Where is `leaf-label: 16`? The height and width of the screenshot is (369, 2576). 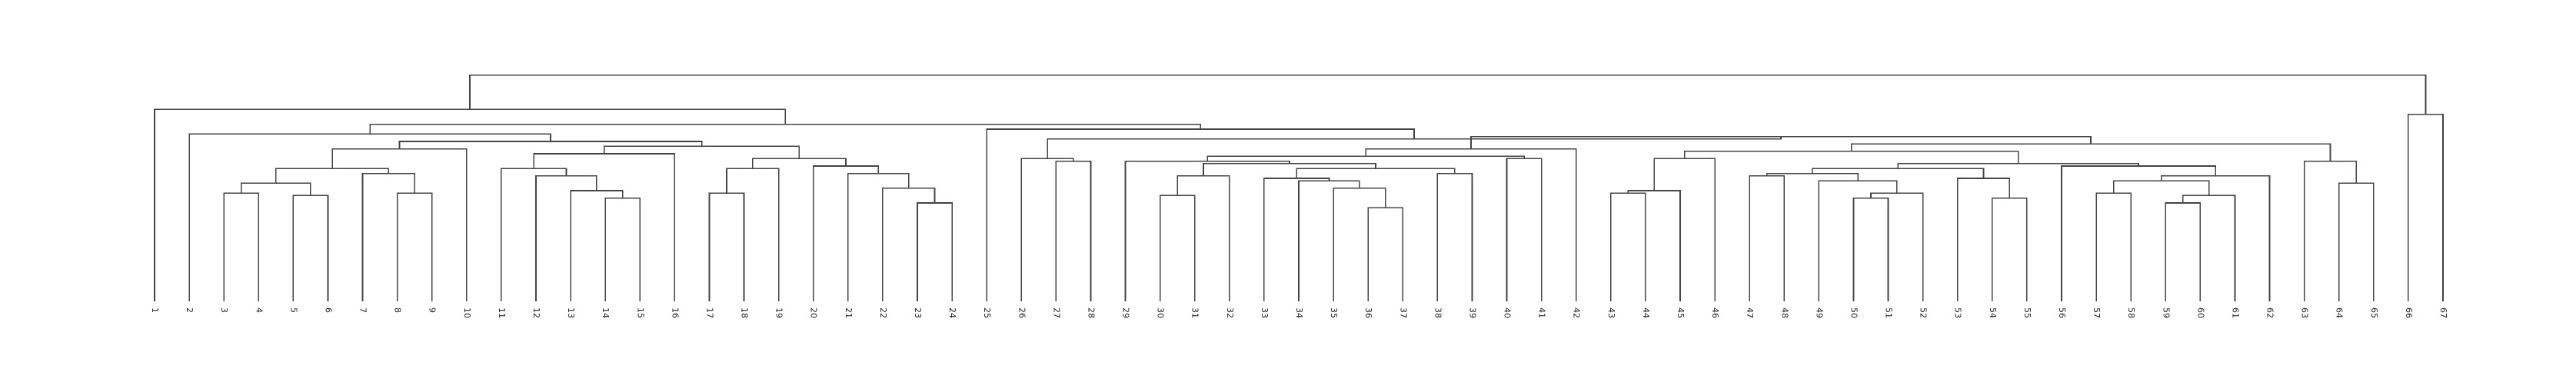 leaf-label: 16 is located at coordinates (675, 313).